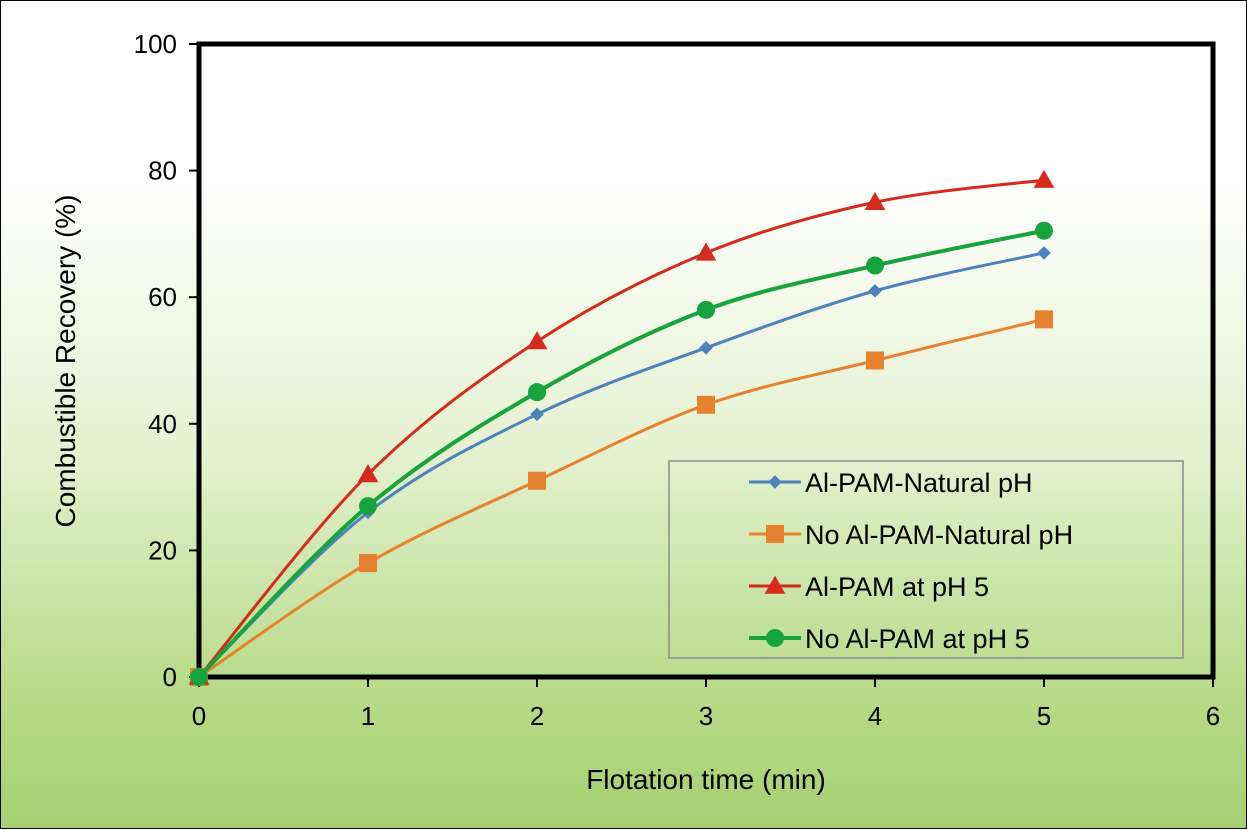 This screenshot has width=1247, height=830. I want to click on legend-entry: No Al-PAM-Natural pH, so click(911, 535).